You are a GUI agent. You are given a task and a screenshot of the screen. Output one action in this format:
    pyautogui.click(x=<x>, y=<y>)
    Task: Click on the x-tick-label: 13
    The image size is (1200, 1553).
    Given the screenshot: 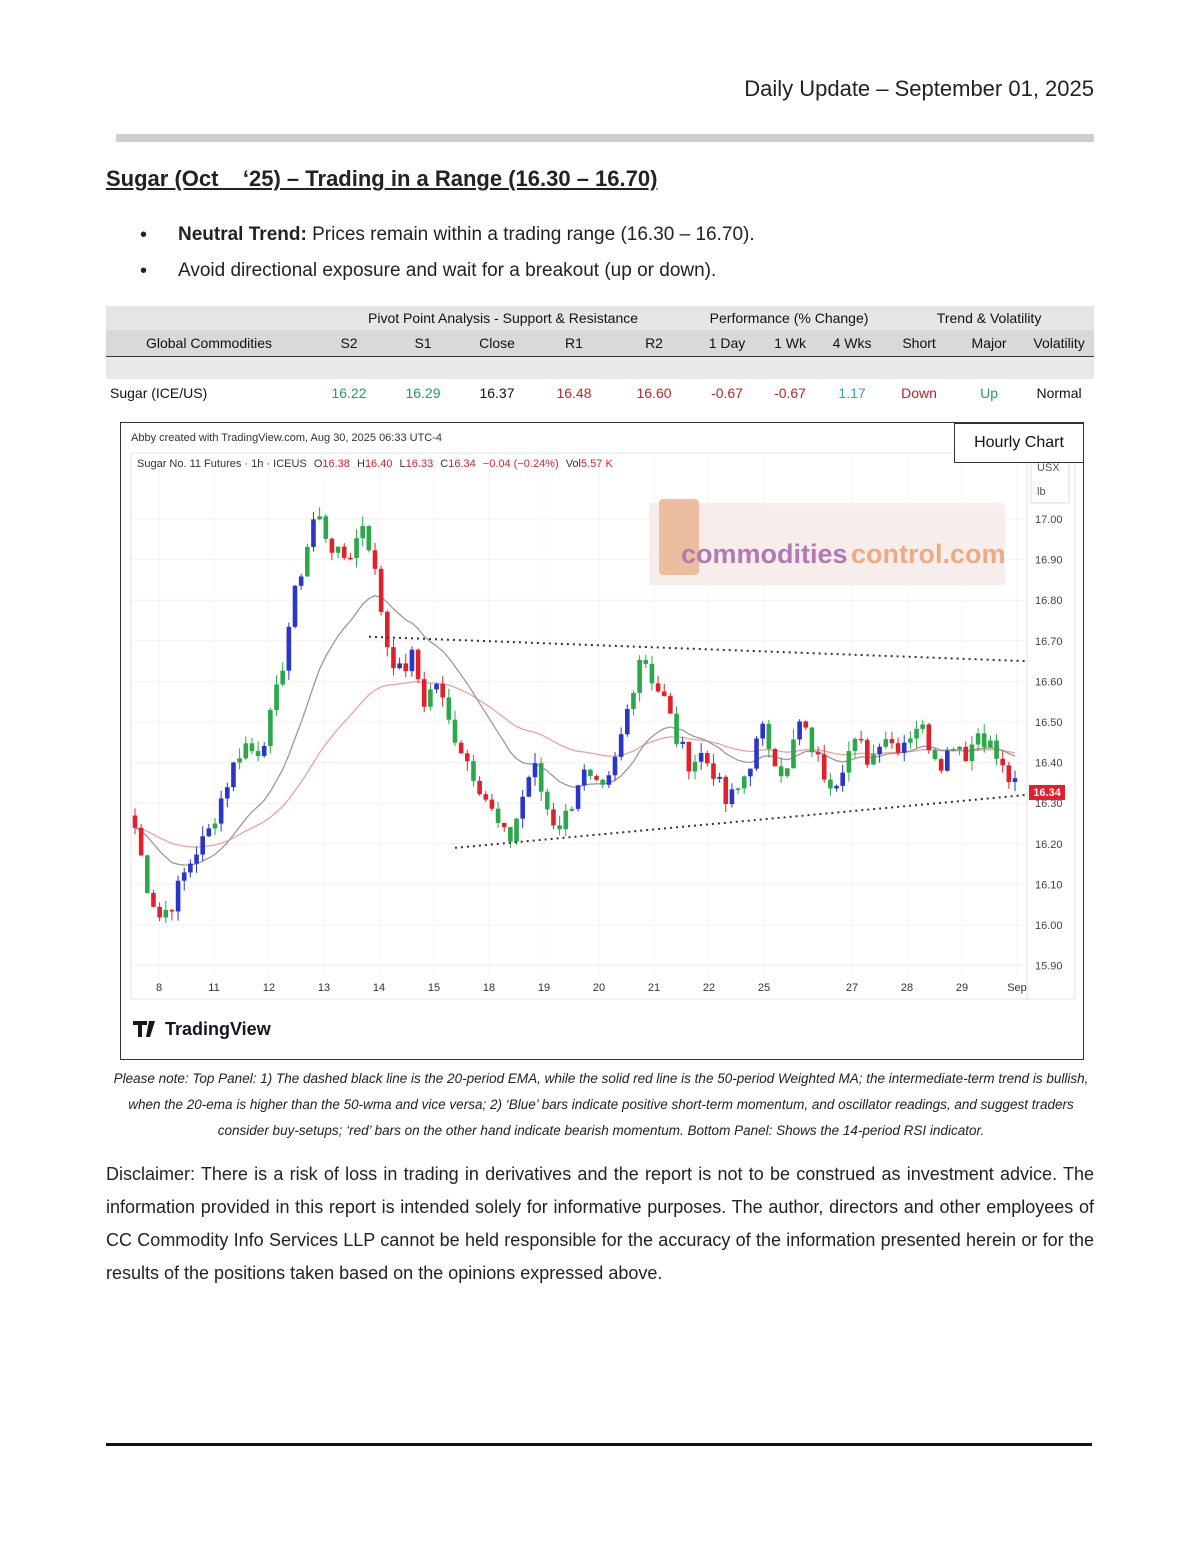 What is the action you would take?
    pyautogui.click(x=324, y=988)
    